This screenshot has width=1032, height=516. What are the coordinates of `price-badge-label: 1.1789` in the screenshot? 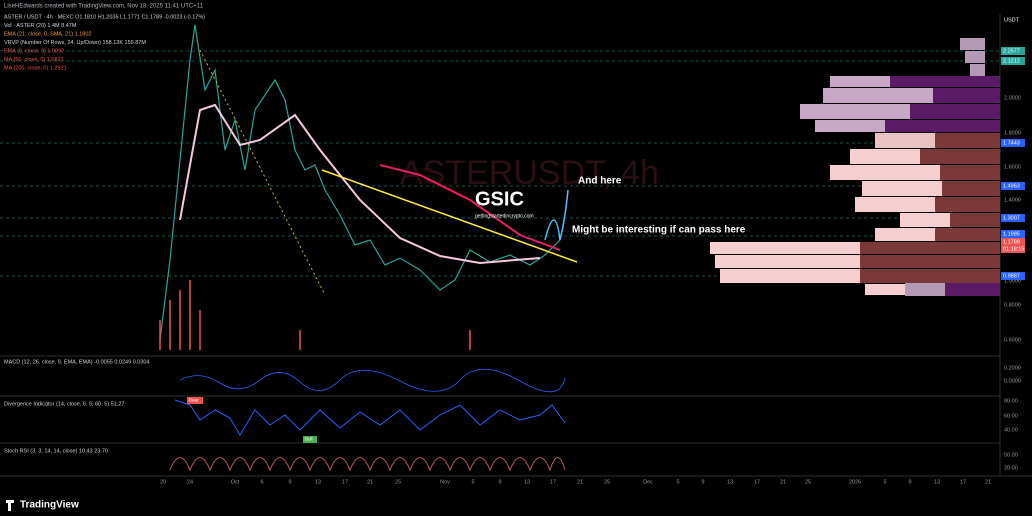 It's located at (1011, 242).